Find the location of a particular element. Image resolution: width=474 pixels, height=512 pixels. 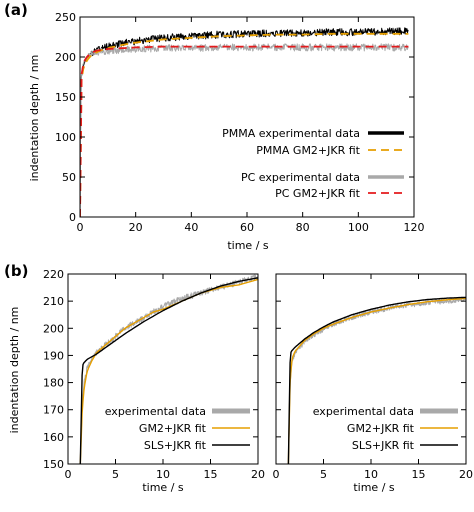

panel-a-xtick-label: 20 is located at coordinates (136, 227).